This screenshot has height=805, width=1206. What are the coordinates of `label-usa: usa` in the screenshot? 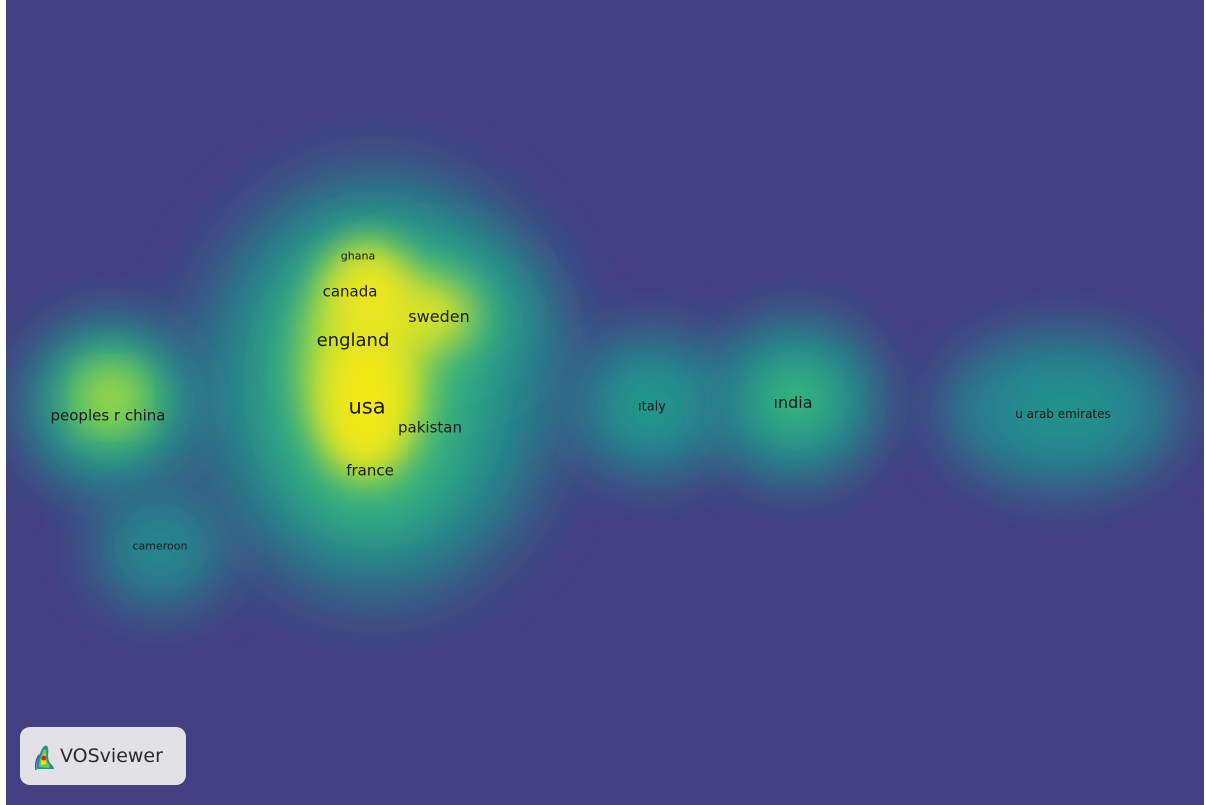 It's located at (367, 406).